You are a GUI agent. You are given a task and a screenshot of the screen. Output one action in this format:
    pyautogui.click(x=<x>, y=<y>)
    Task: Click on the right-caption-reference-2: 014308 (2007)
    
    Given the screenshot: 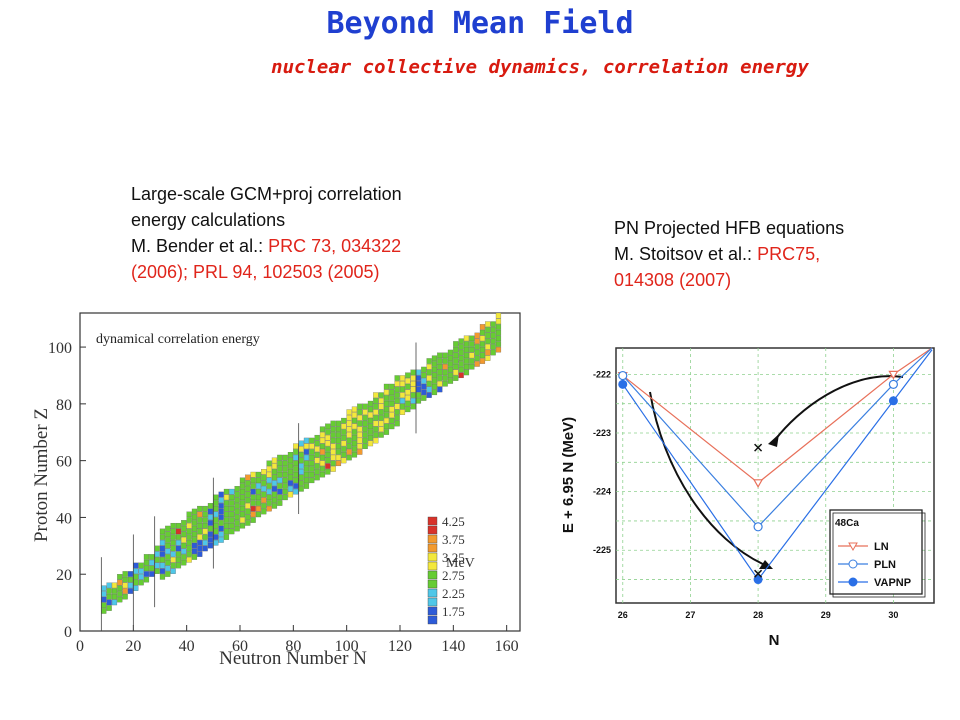 What is the action you would take?
    pyautogui.click(x=673, y=280)
    